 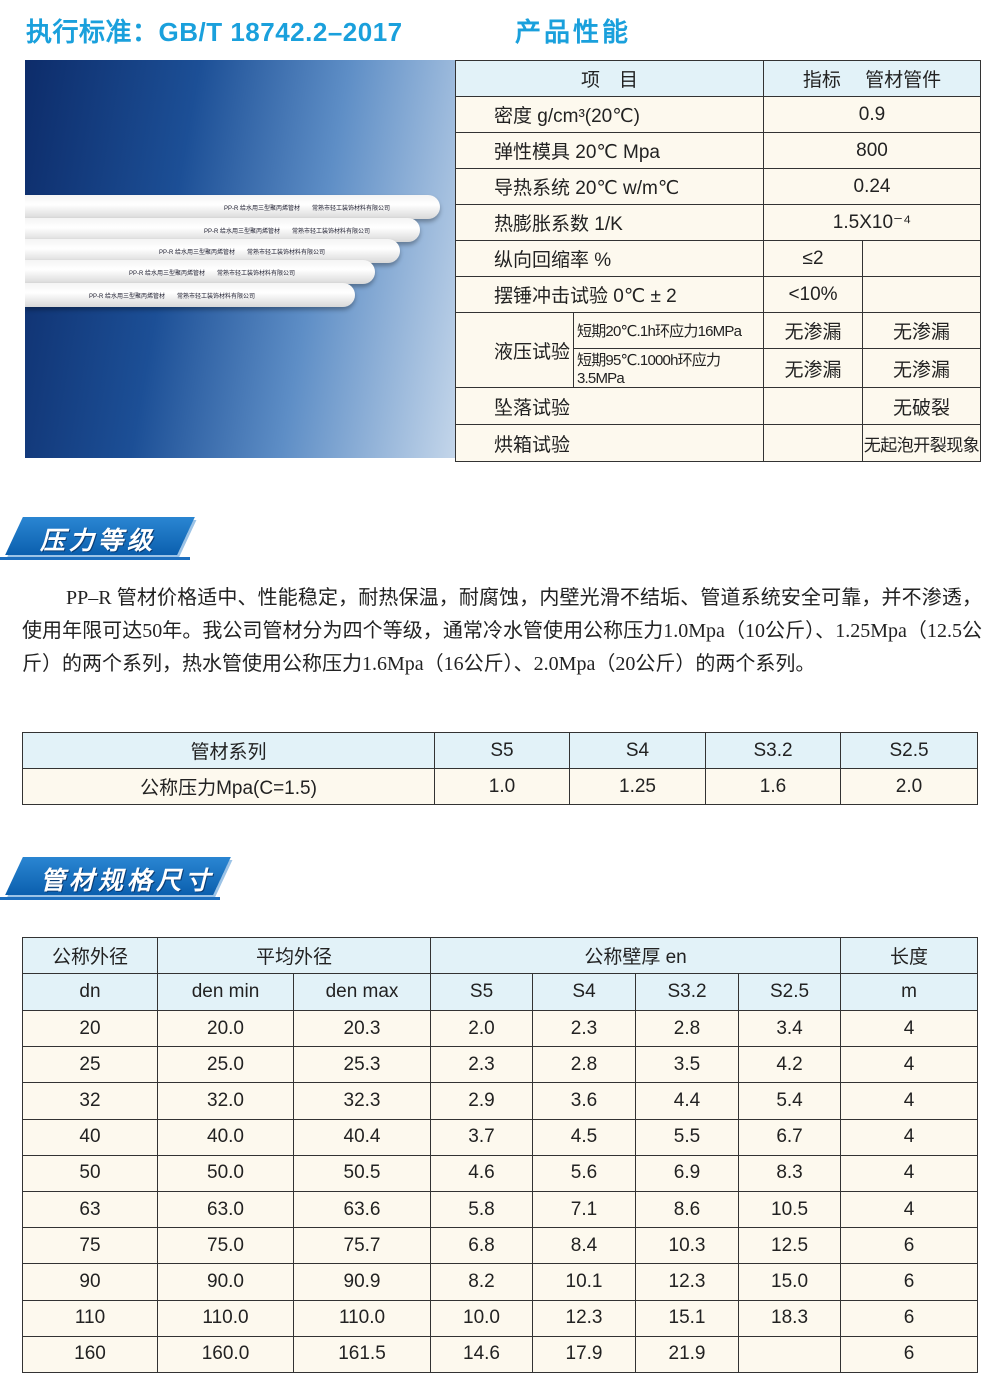 I want to click on table-cell: 63.6, so click(x=362, y=1209).